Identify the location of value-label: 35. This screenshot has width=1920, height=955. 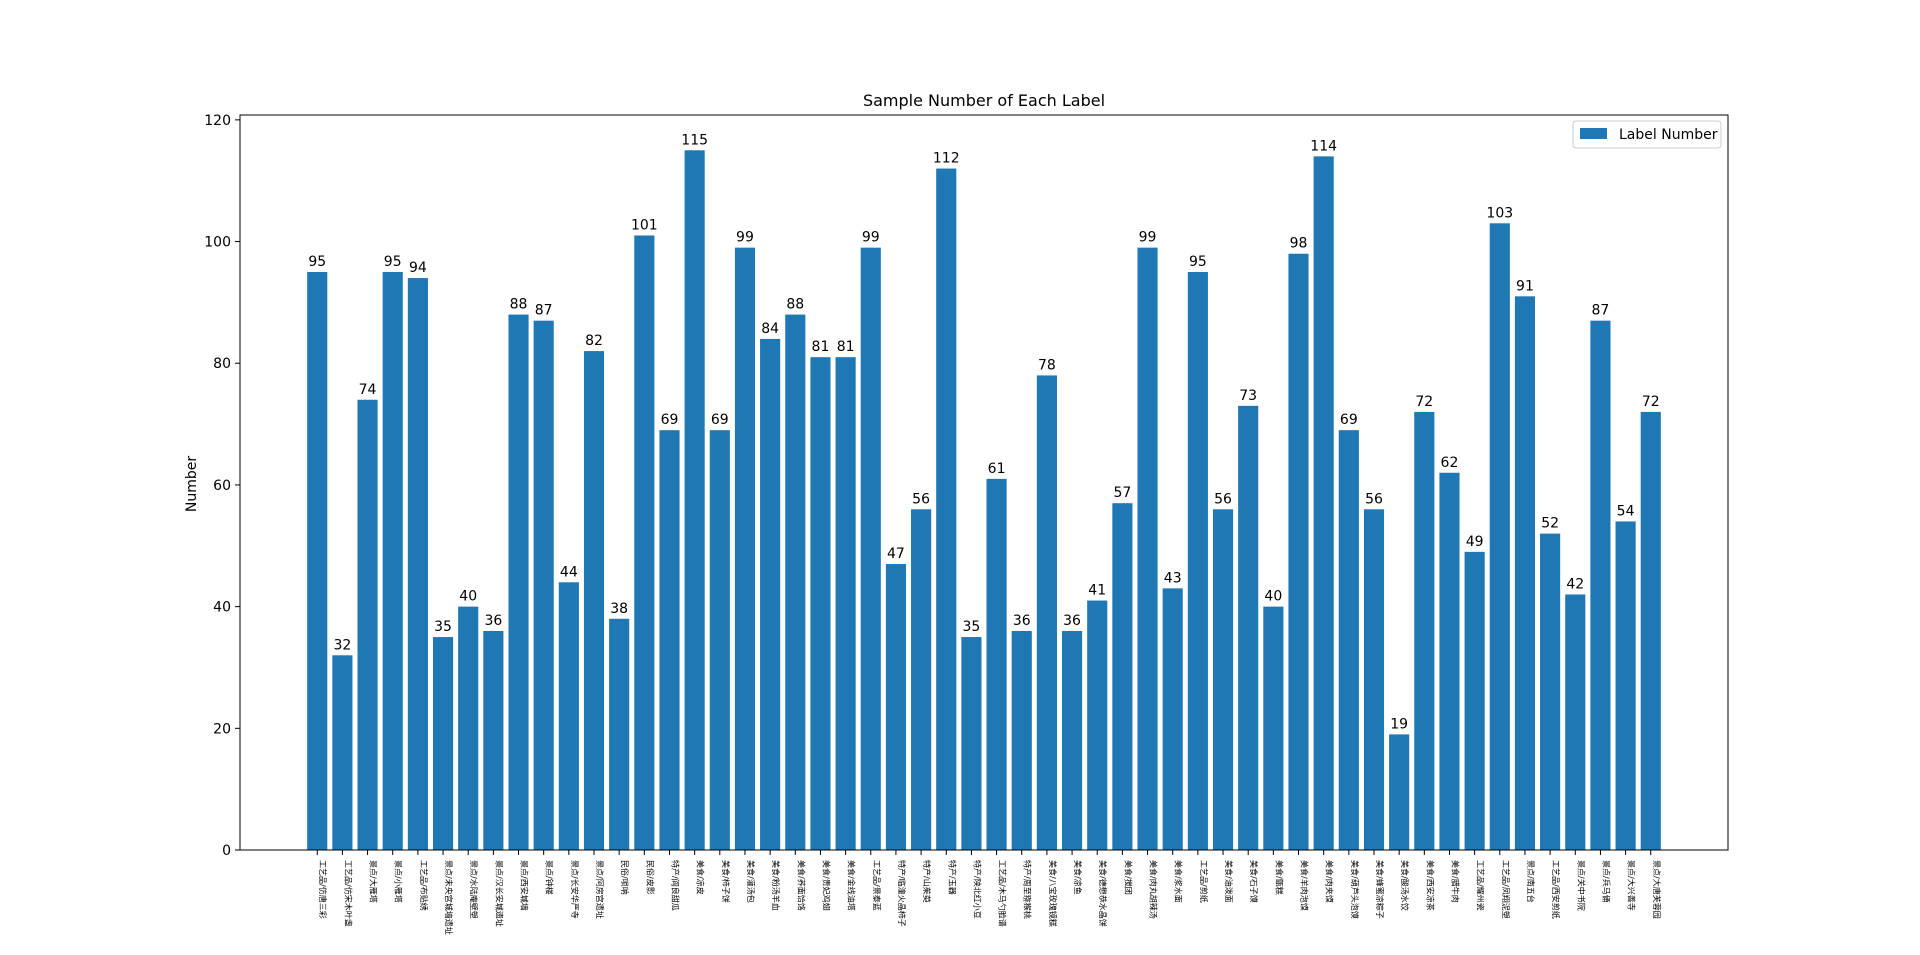
(972, 627).